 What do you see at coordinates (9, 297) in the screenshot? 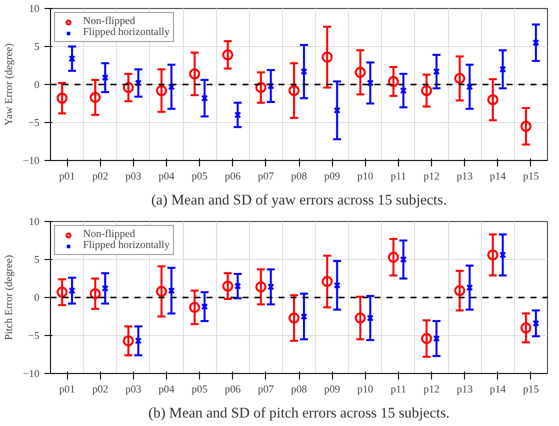
I see `y-axis-title: Pitch Error (degree)` at bounding box center [9, 297].